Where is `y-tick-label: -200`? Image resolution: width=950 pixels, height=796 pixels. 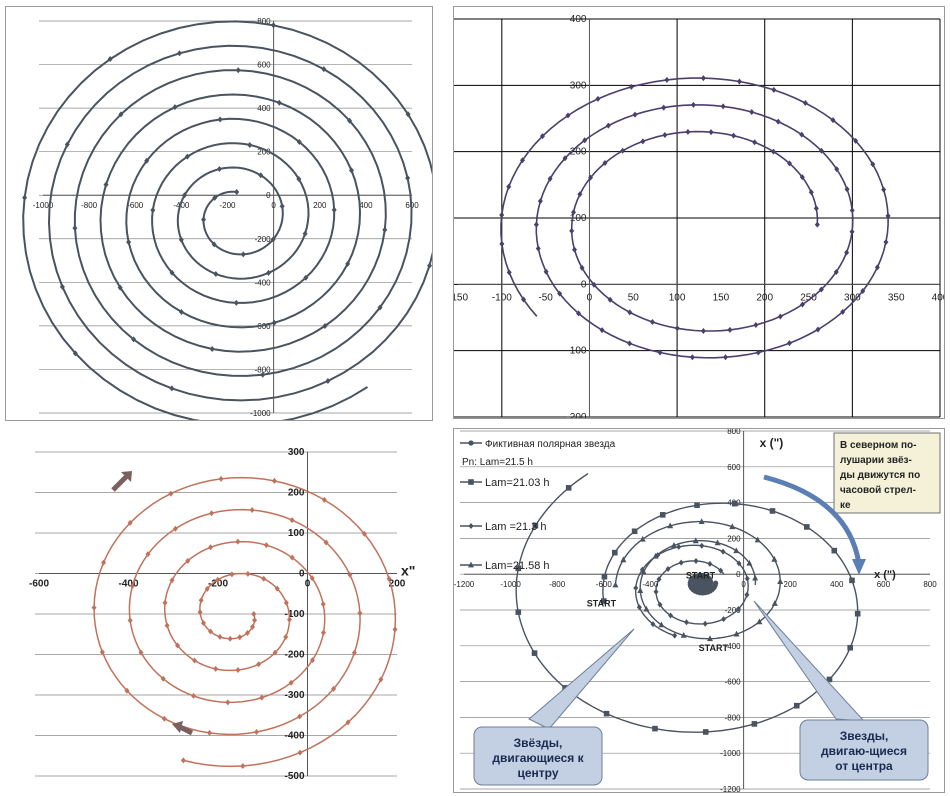
y-tick-label: -200 is located at coordinates (576, 415).